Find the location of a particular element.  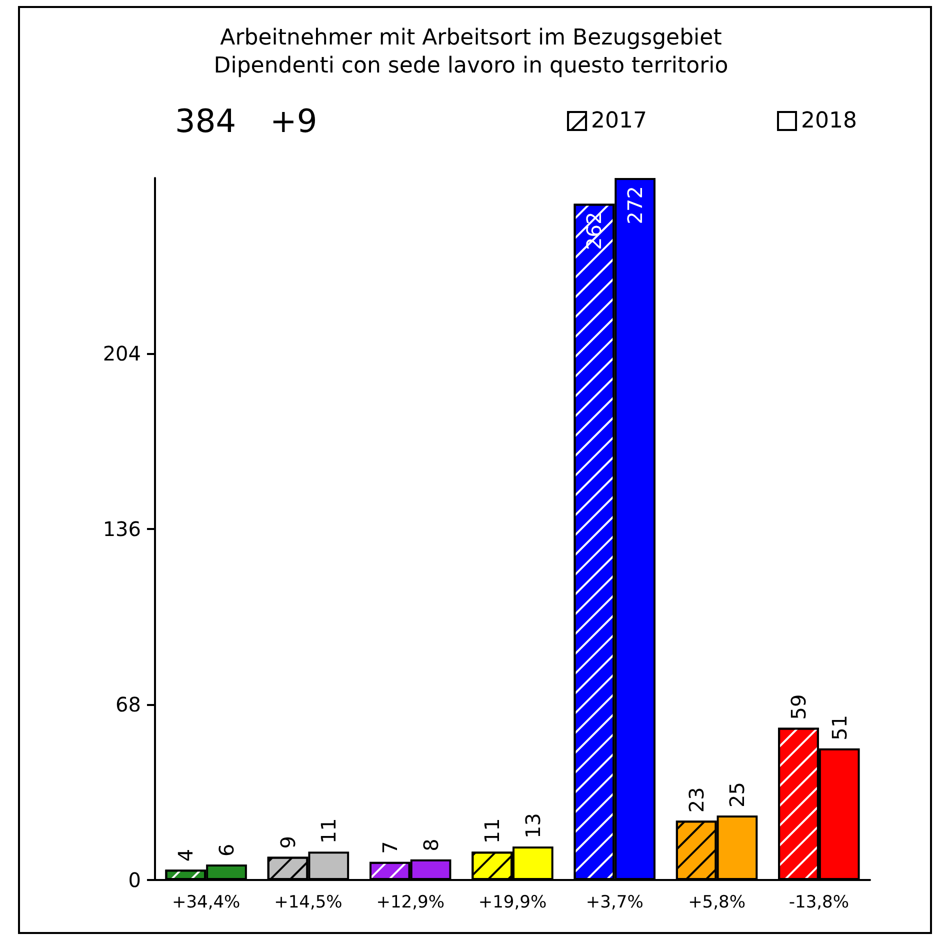

data-label: 59 is located at coordinates (798, 707).